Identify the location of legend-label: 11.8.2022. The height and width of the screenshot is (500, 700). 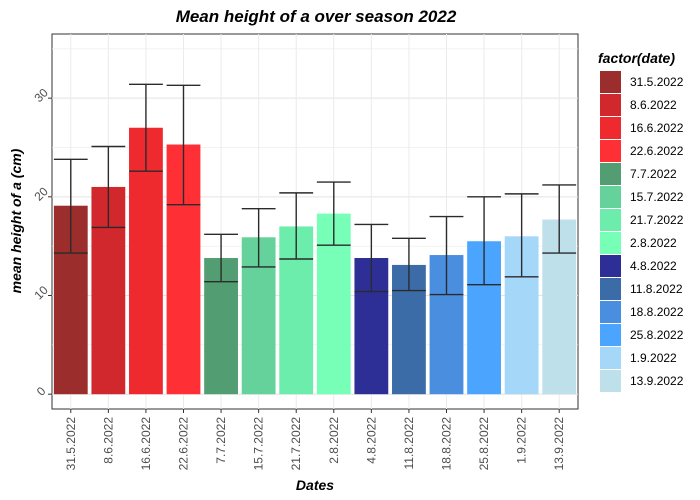
(656, 289).